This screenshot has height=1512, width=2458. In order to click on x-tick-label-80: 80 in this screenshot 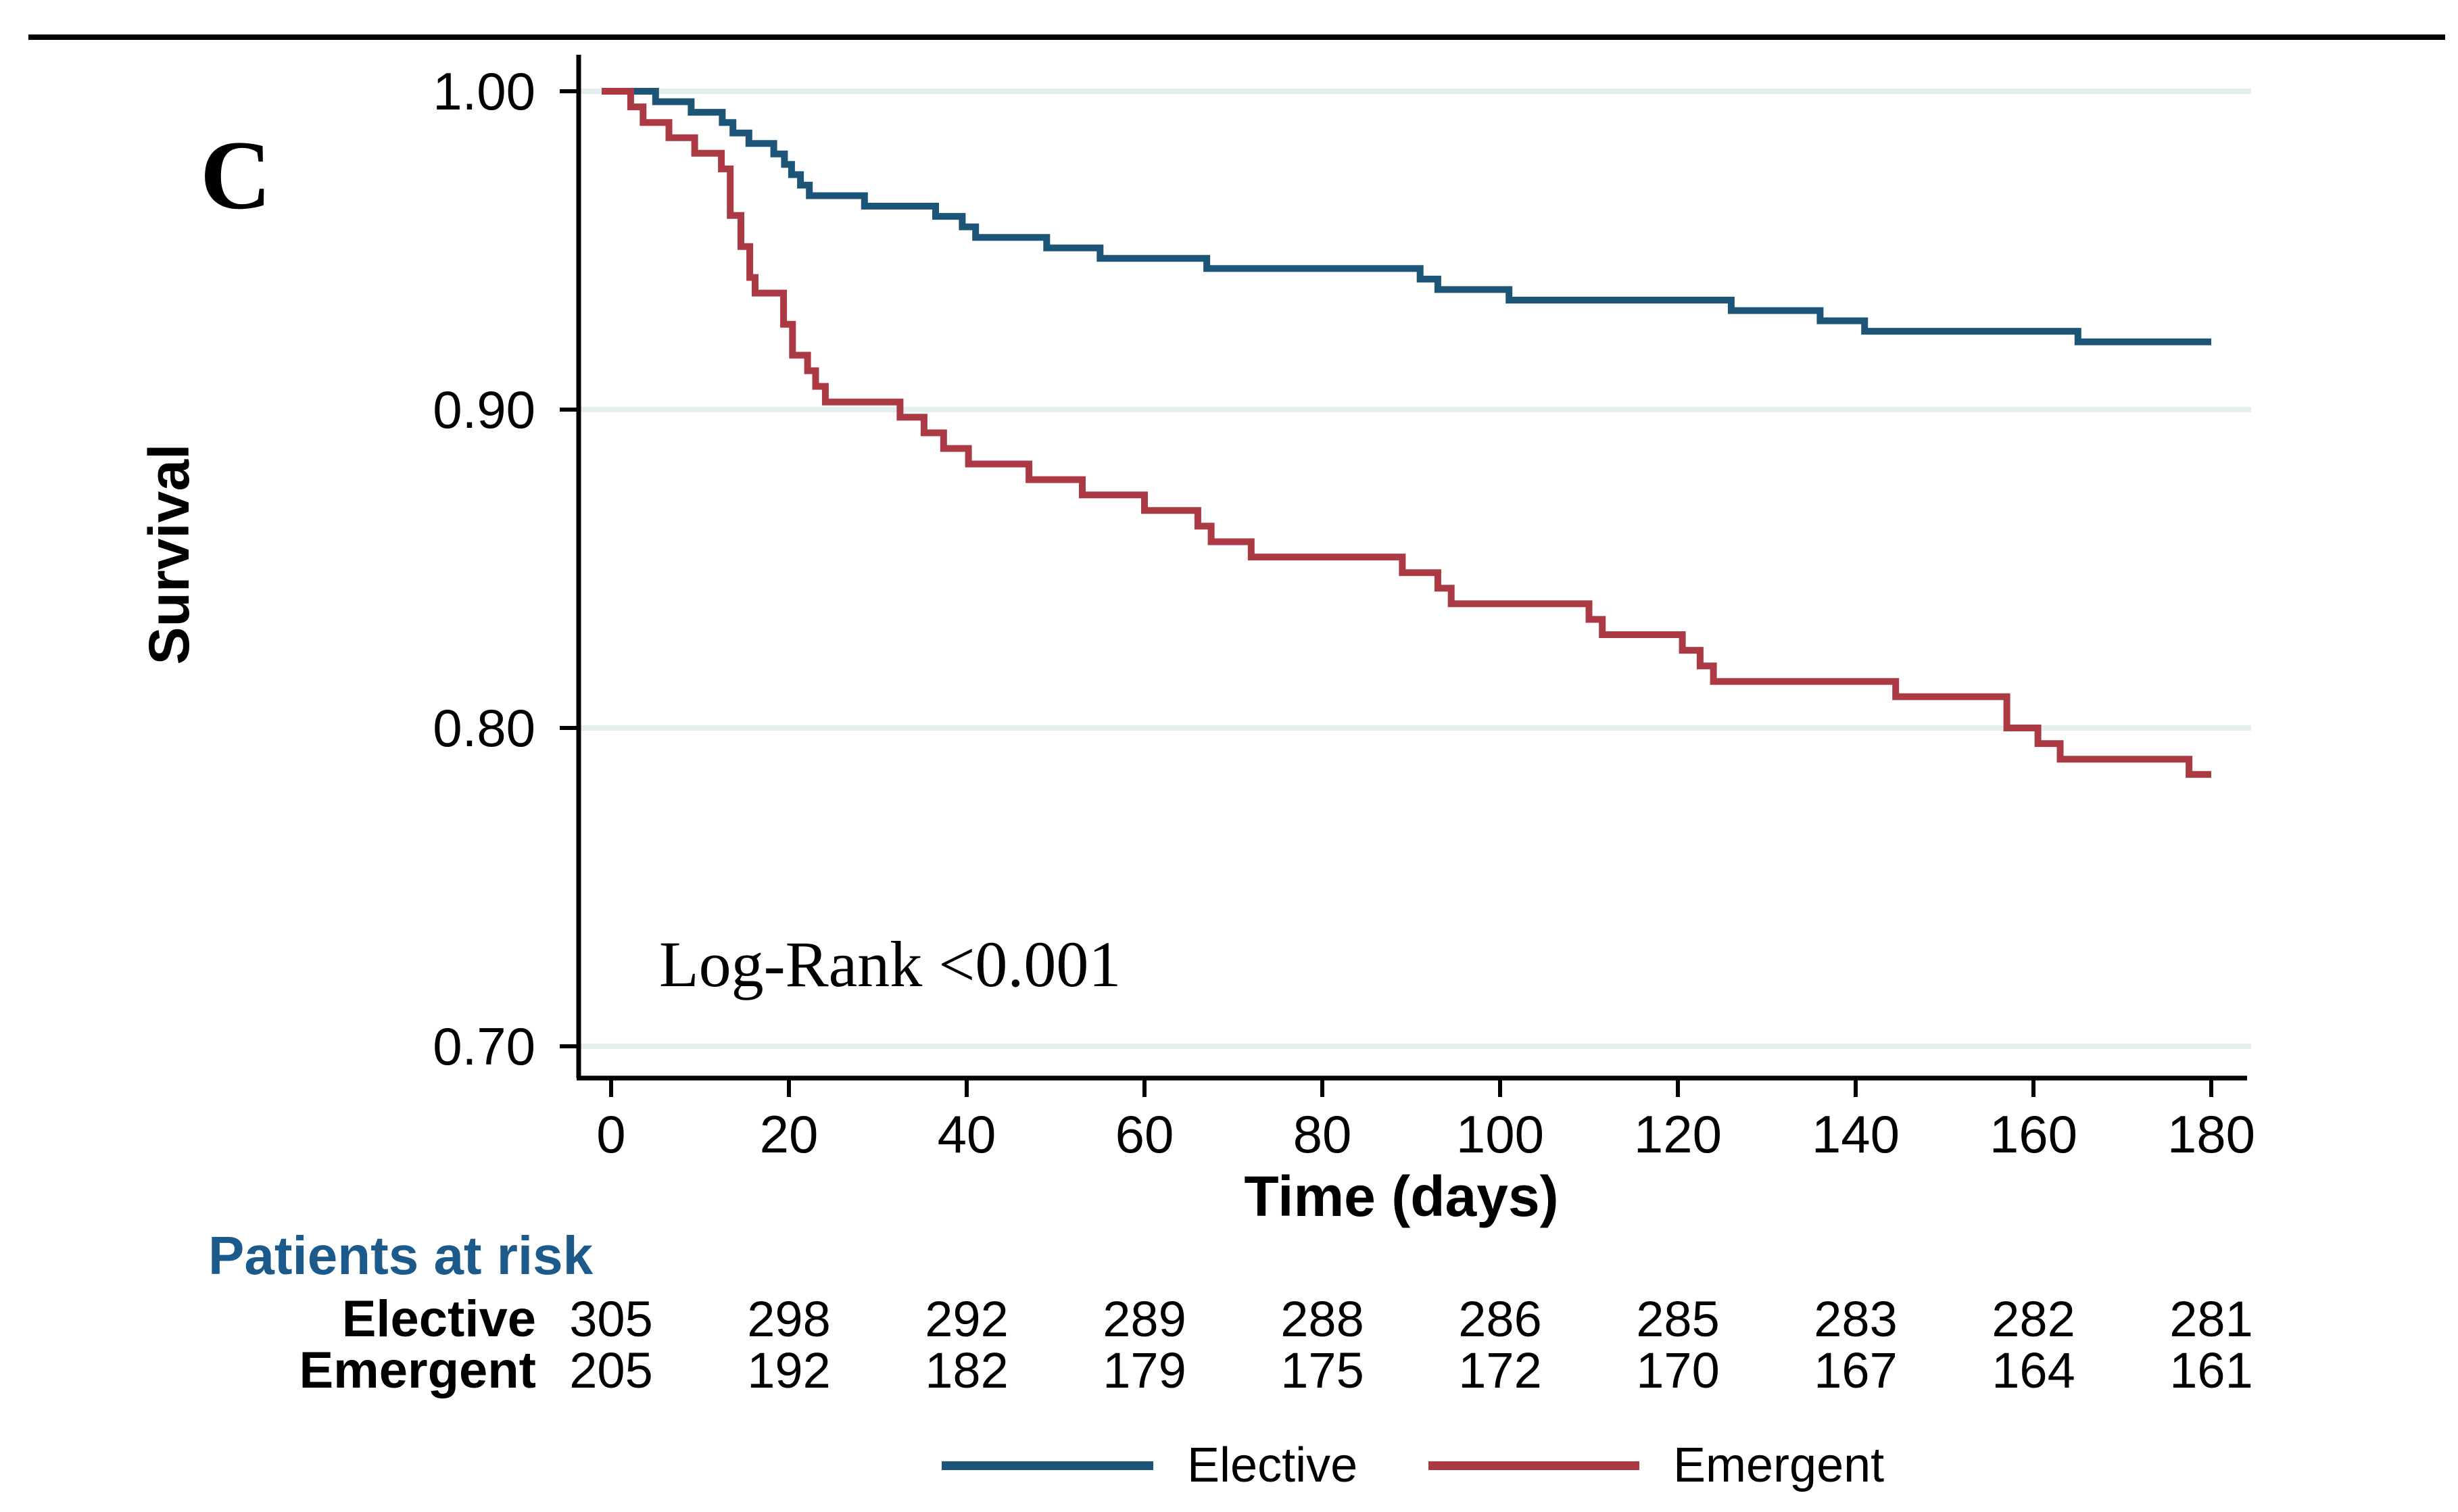, I will do `click(1322, 1134)`.